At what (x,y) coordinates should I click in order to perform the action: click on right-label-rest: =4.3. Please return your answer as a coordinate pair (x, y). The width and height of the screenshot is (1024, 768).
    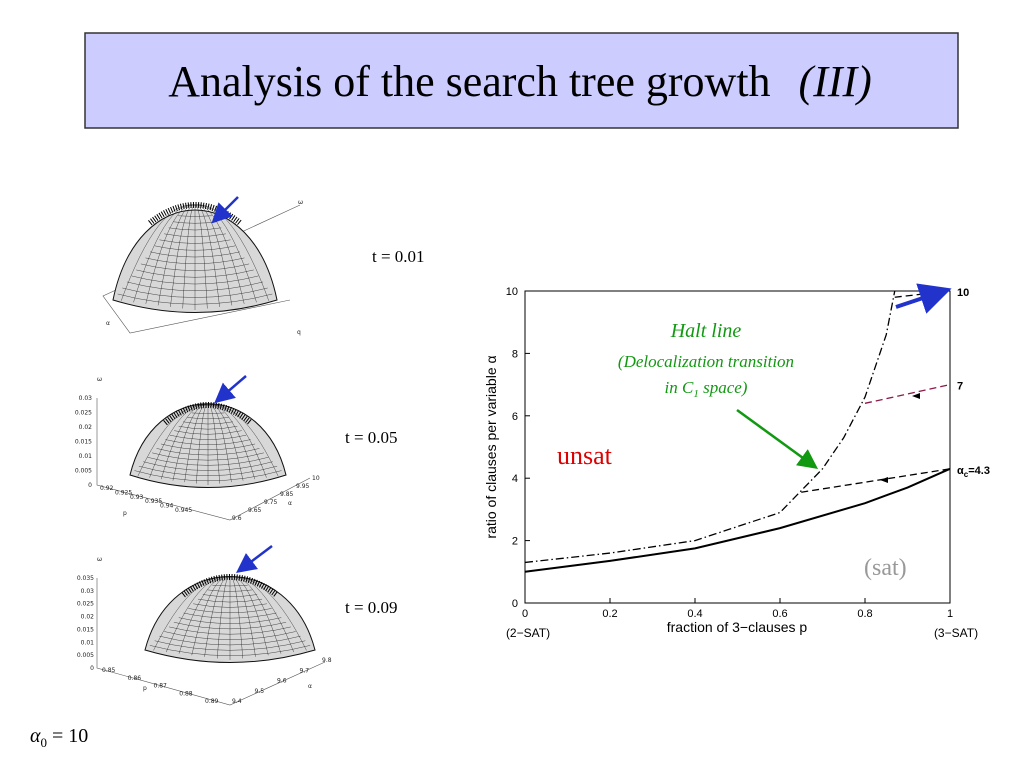
    Looking at the image, I should click on (979, 471).